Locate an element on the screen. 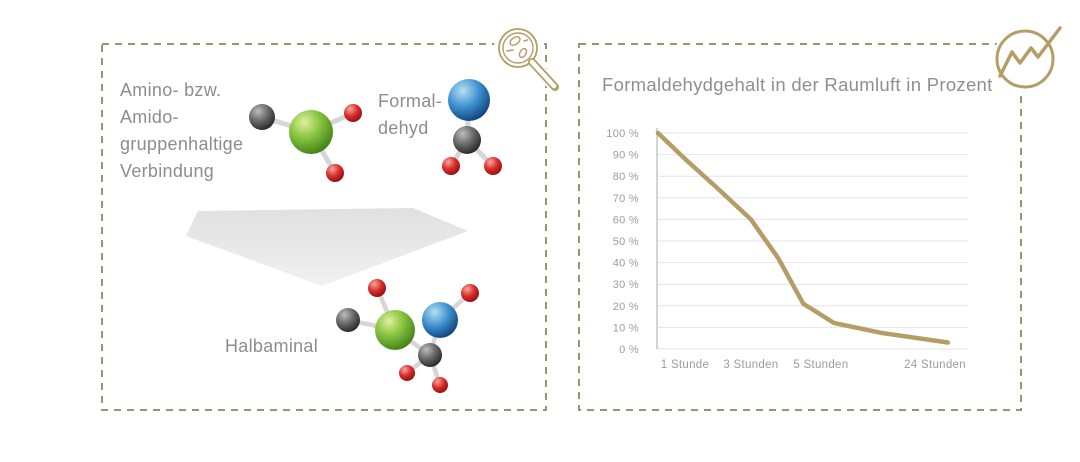 The width and height of the screenshot is (1080, 462). formaldehyde-decay-line is located at coordinates (803, 237).